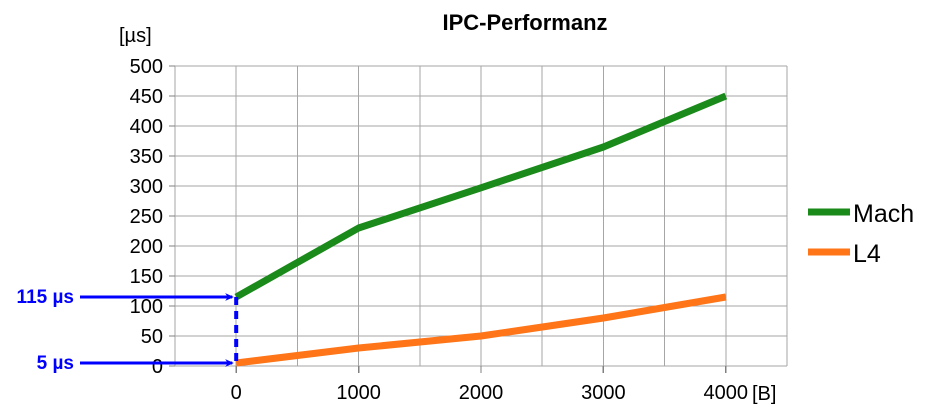 The width and height of the screenshot is (931, 415). I want to click on legend-label-l4: L4, so click(867, 254).